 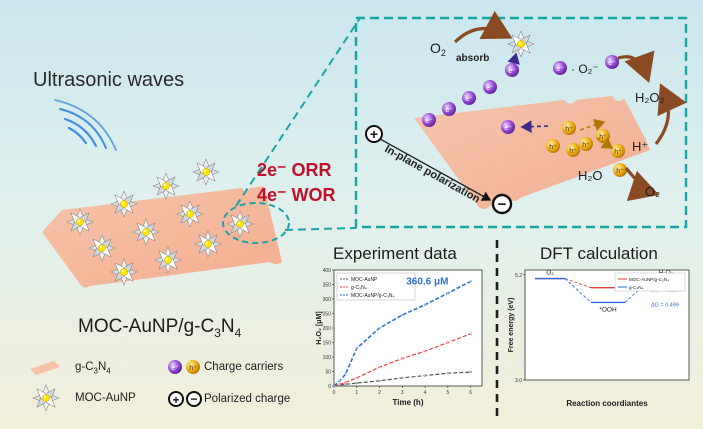 I want to click on wor-label: 4e⁻ WOR, so click(x=296, y=195).